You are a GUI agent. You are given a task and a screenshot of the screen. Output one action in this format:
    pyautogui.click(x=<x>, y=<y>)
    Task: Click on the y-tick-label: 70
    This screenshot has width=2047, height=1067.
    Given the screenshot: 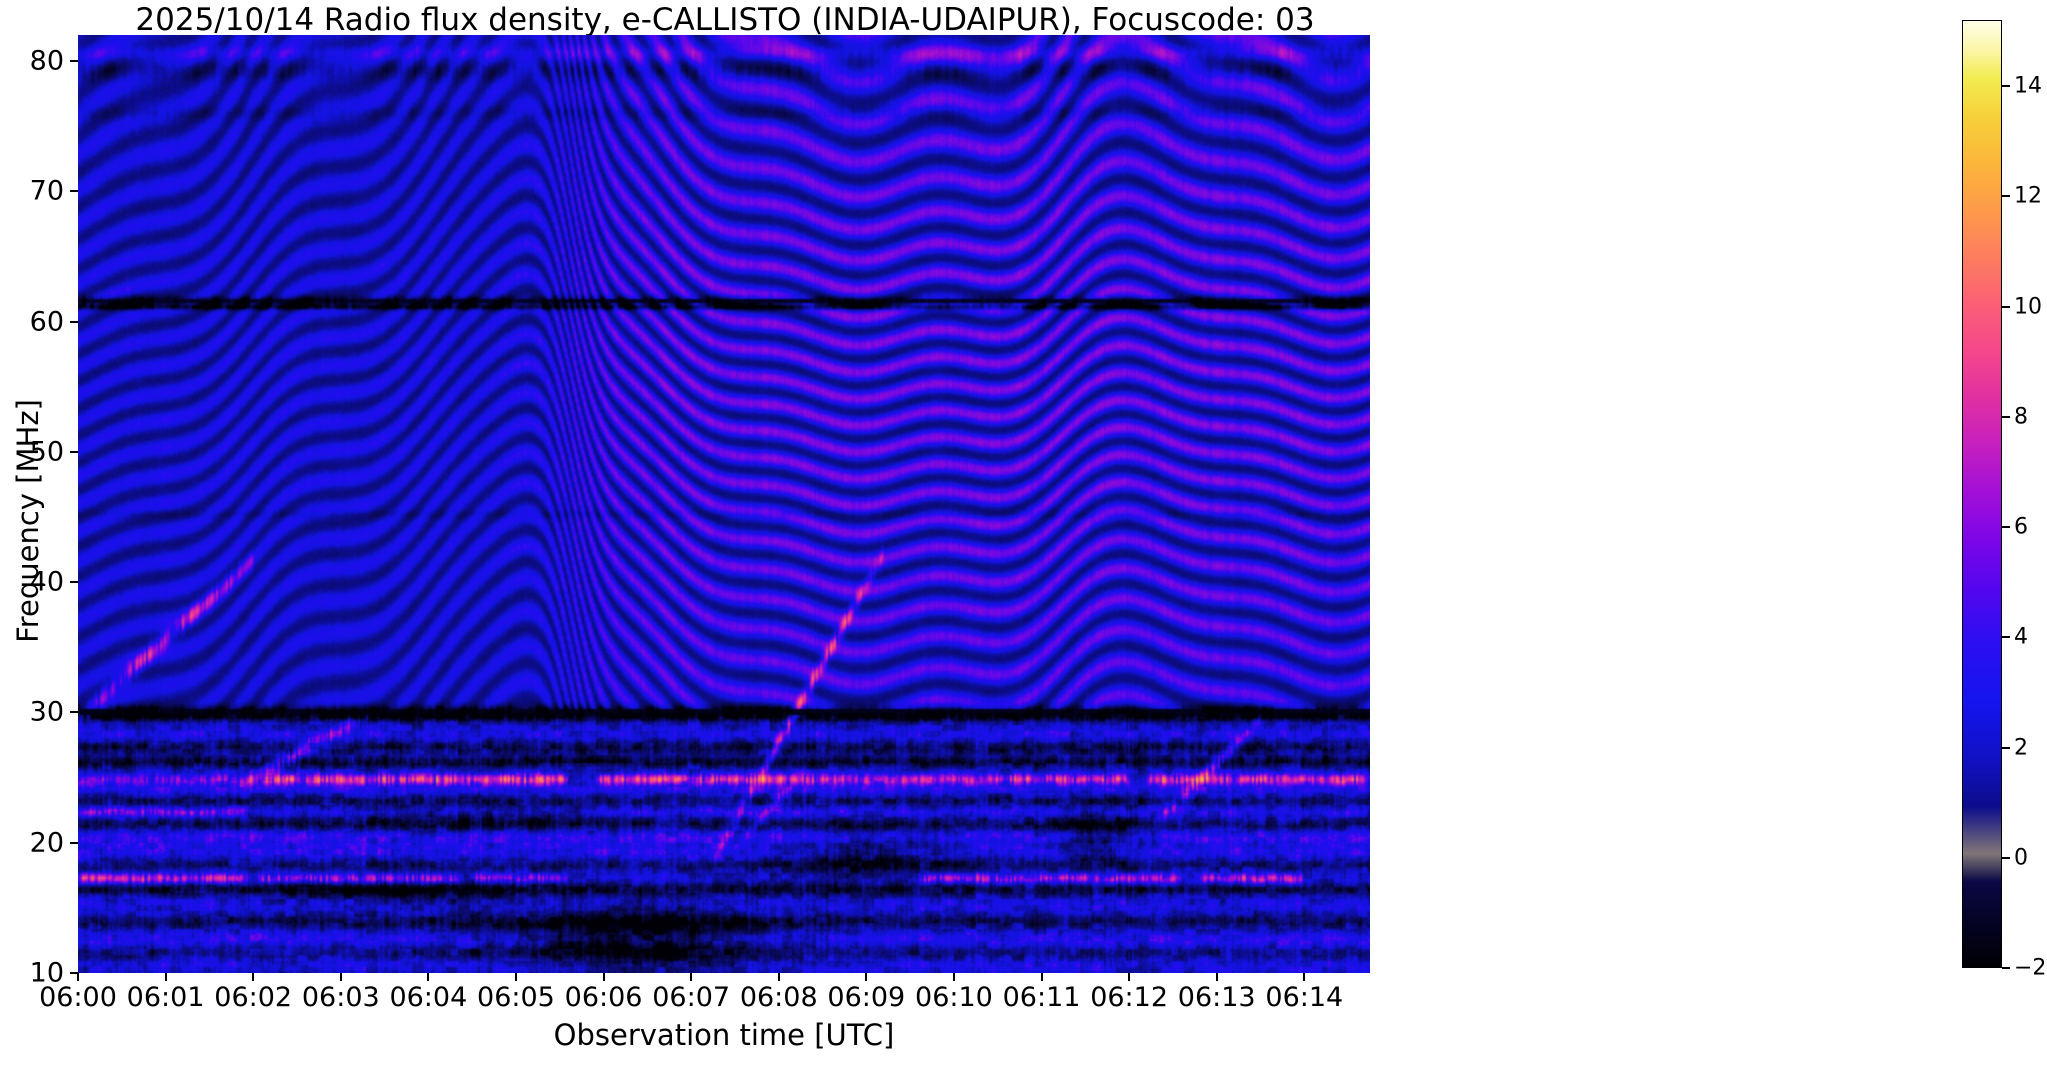 What is the action you would take?
    pyautogui.click(x=46, y=191)
    